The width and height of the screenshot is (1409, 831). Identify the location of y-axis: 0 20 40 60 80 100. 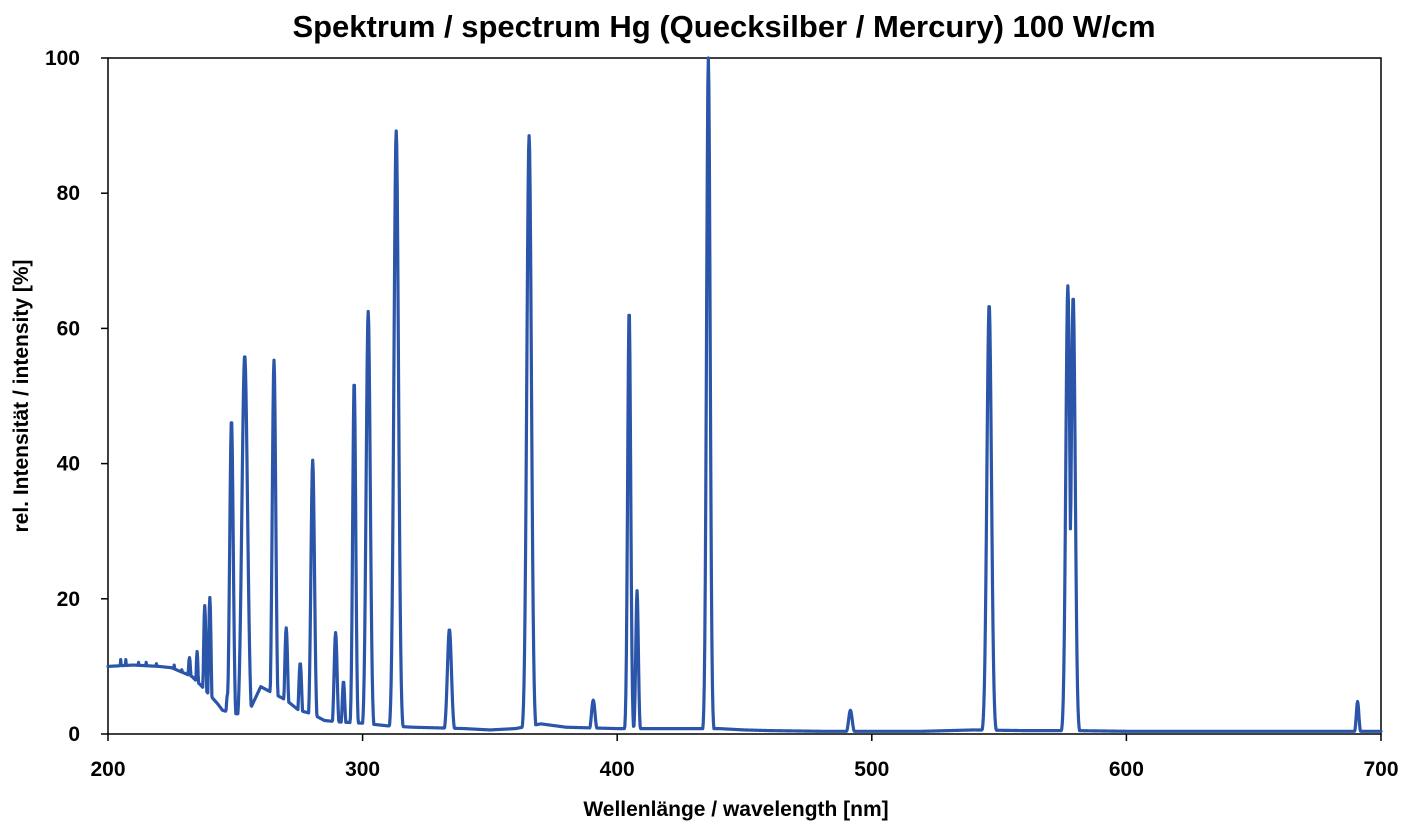
(76, 396).